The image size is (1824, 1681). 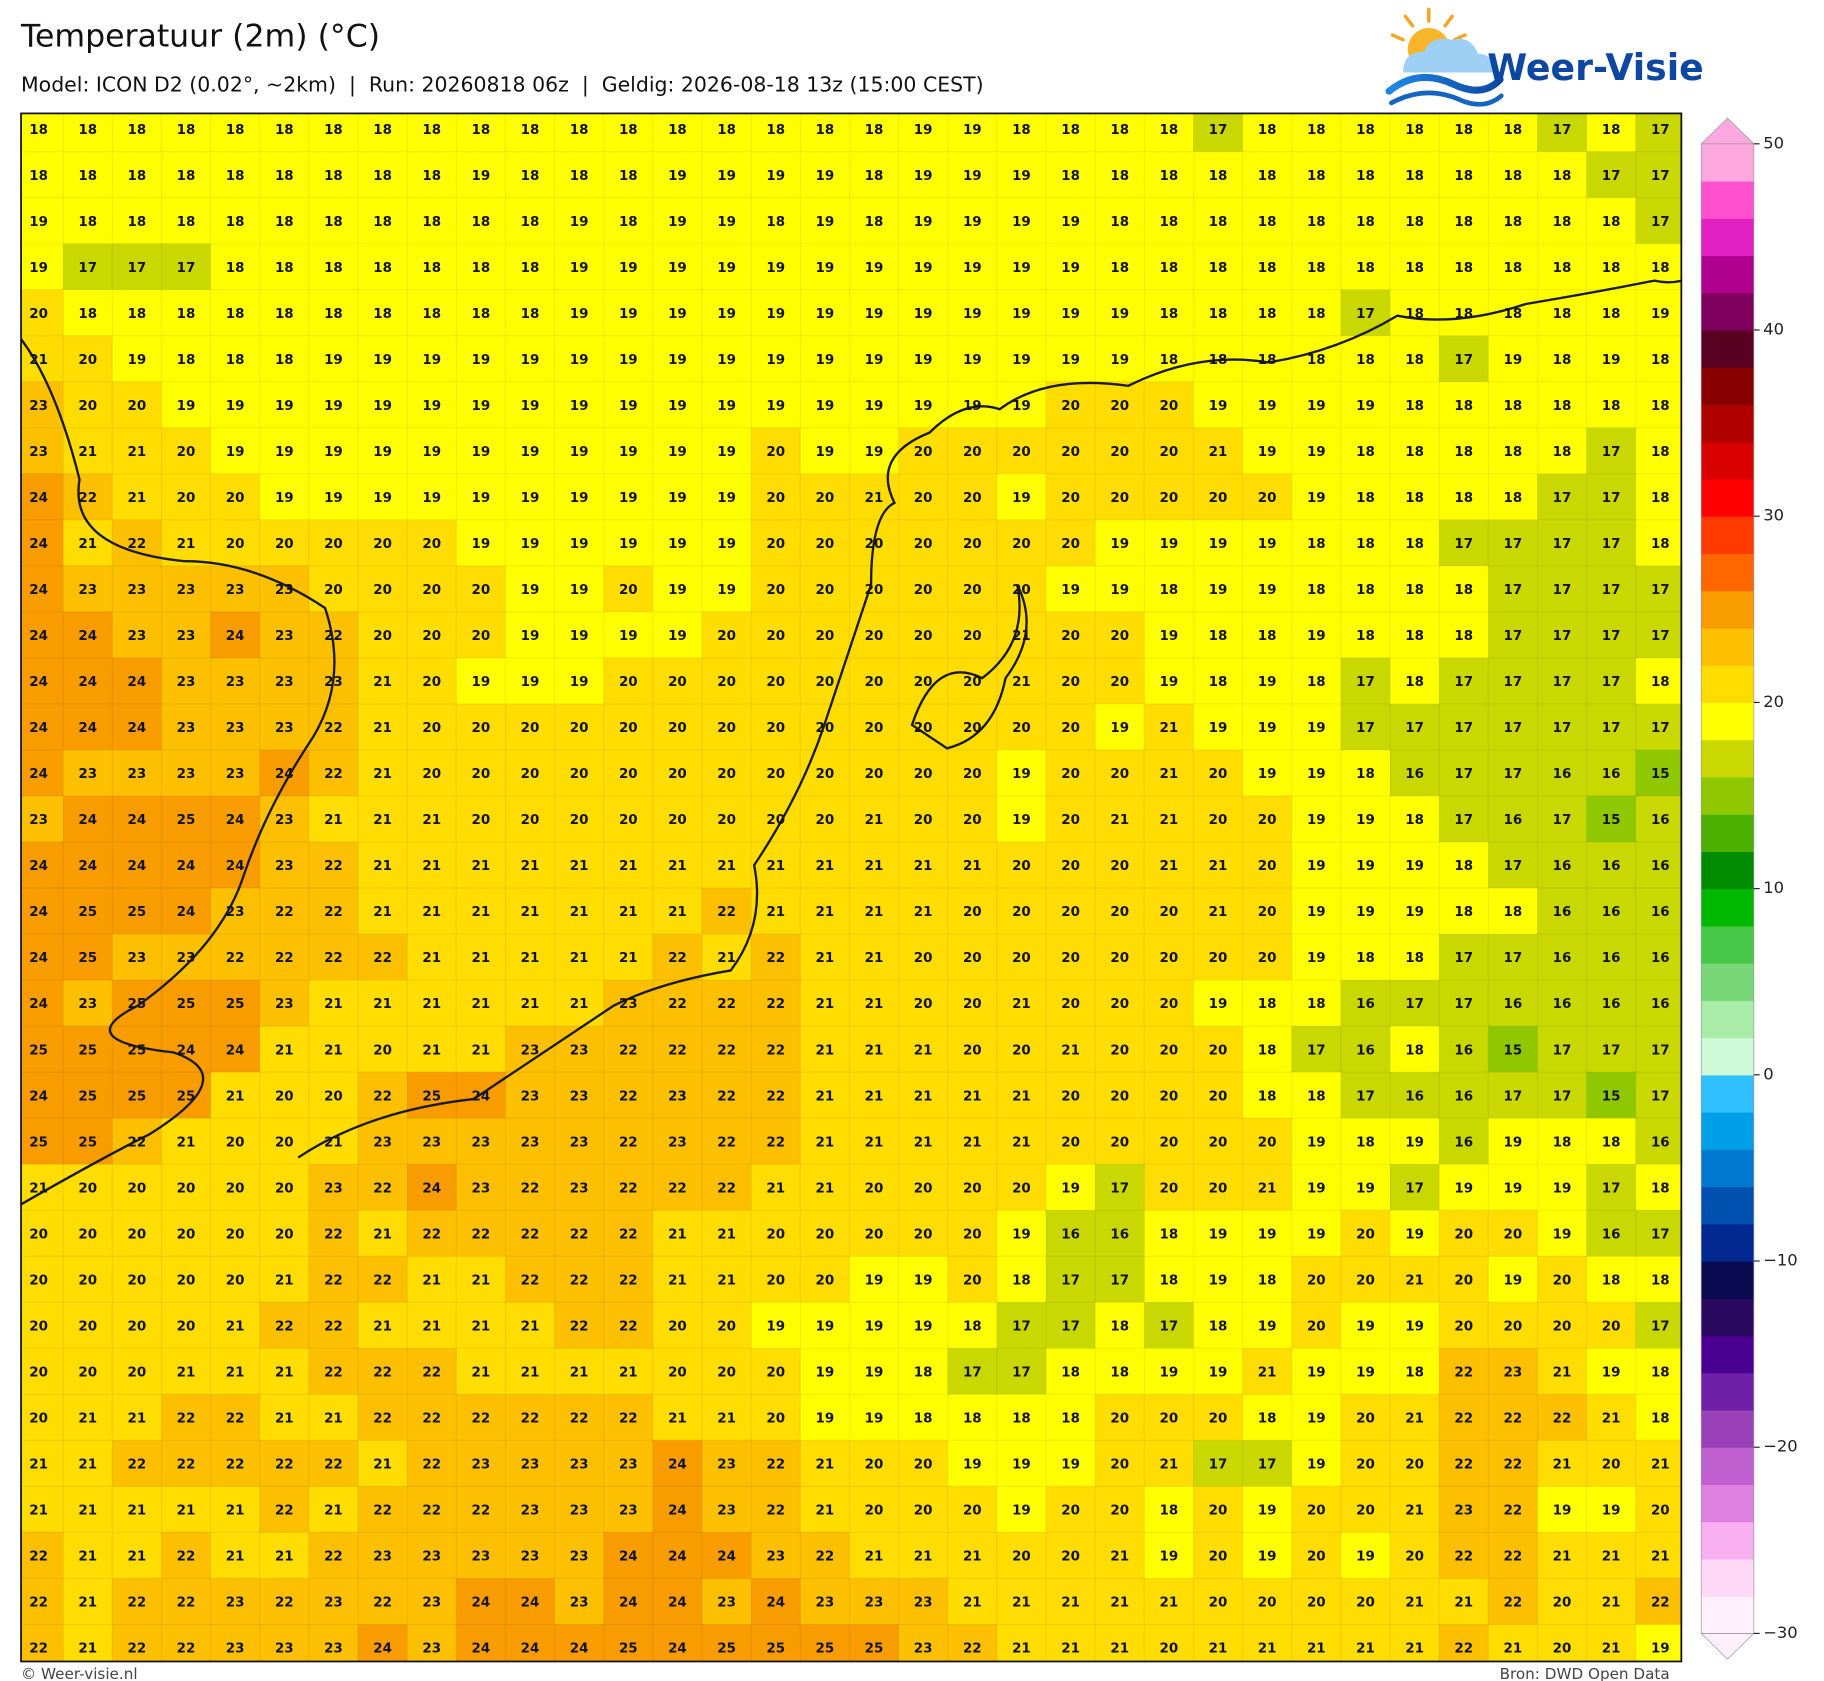 What do you see at coordinates (235, 728) in the screenshot?
I see `temperature-label: 23` at bounding box center [235, 728].